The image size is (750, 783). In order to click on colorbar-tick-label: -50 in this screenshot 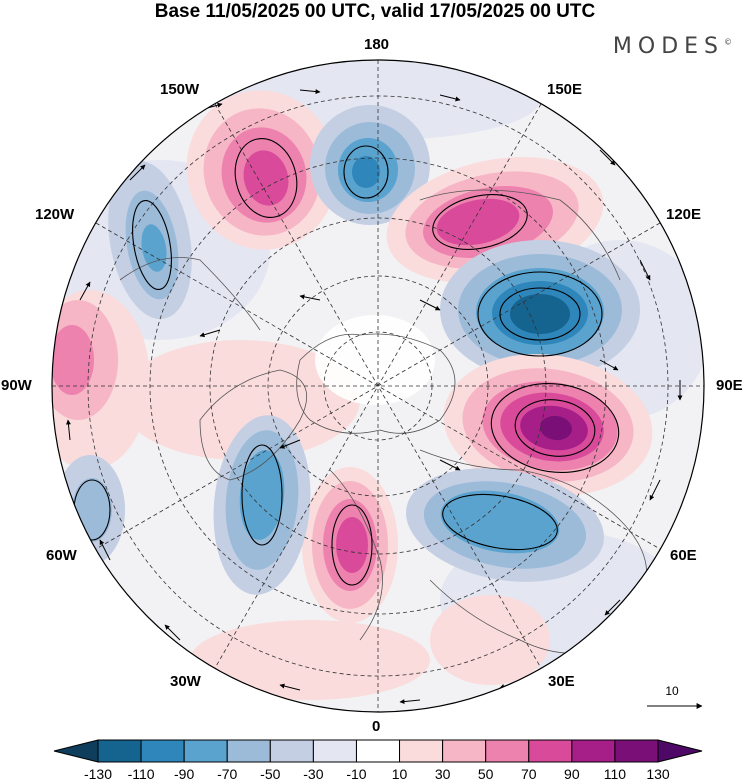, I will do `click(270, 774)`.